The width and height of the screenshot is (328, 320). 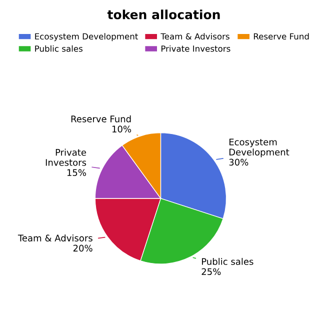 What do you see at coordinates (195, 36) in the screenshot?
I see `legend-label: Team & Advisors` at bounding box center [195, 36].